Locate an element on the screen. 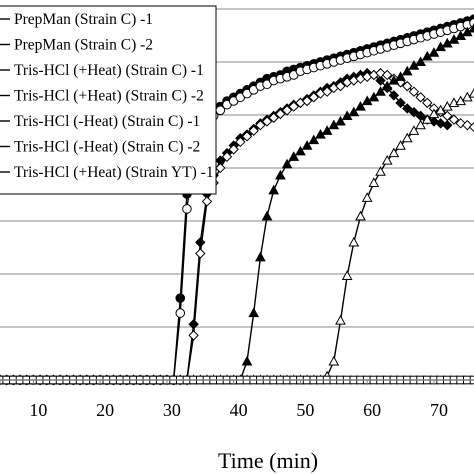  legend-item: Tris-HCl (+Heat) (Strain C) -1 is located at coordinates (102, 70).